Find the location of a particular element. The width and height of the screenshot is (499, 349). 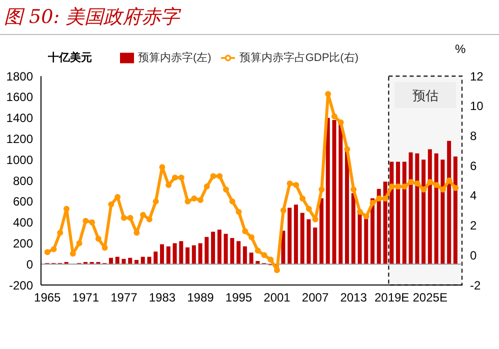

y2-tick-label: 4 is located at coordinates (473, 195).